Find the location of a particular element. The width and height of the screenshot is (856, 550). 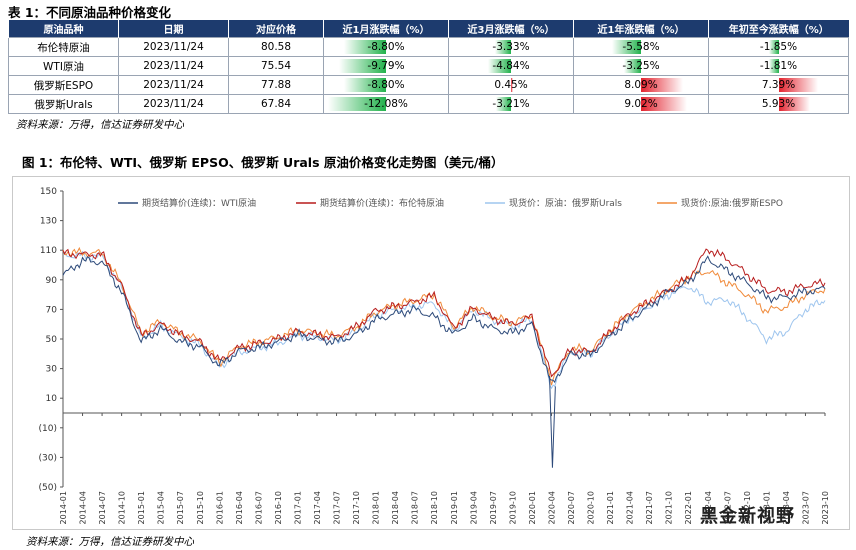

legend-label: 期货结算价(连续)：布伦特原油 is located at coordinates (382, 203).